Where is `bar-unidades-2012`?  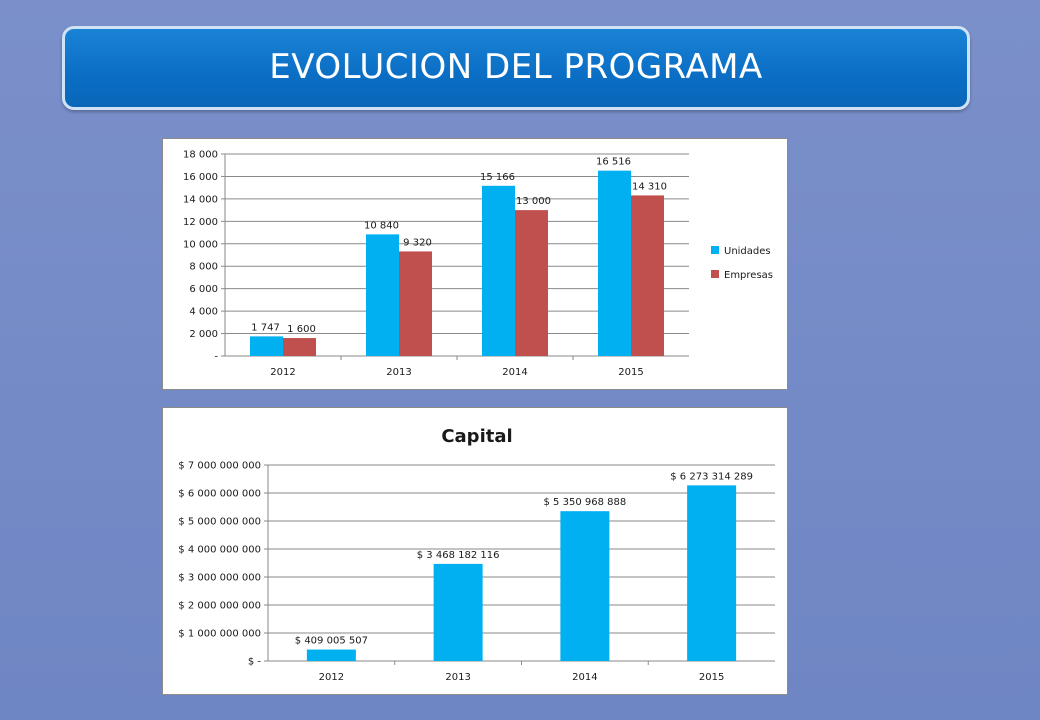
bar-unidades-2012 is located at coordinates (266, 346).